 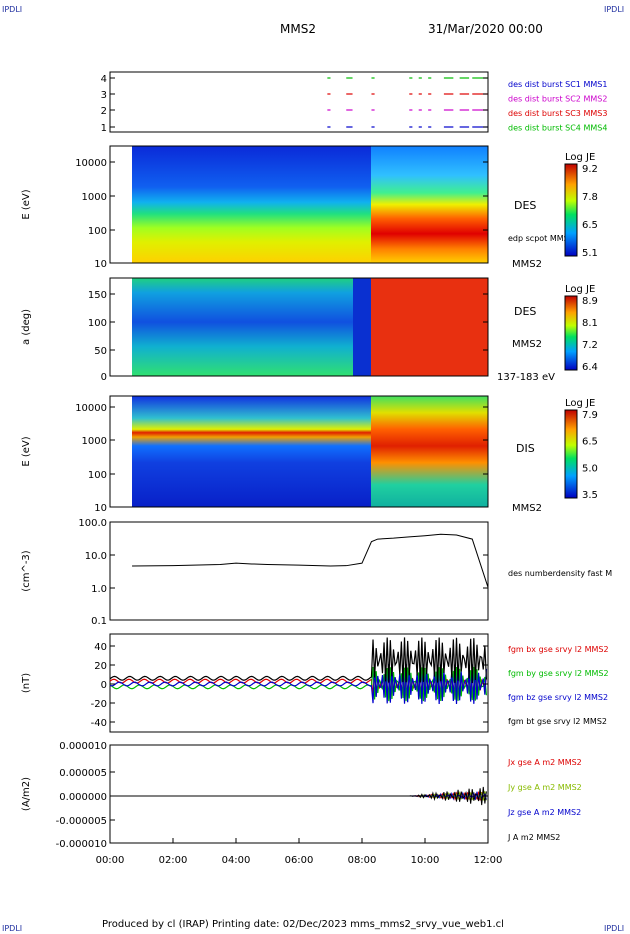 What do you see at coordinates (541, 238) in the screenshot?
I see `panel-side-label: edp scpot MMS2` at bounding box center [541, 238].